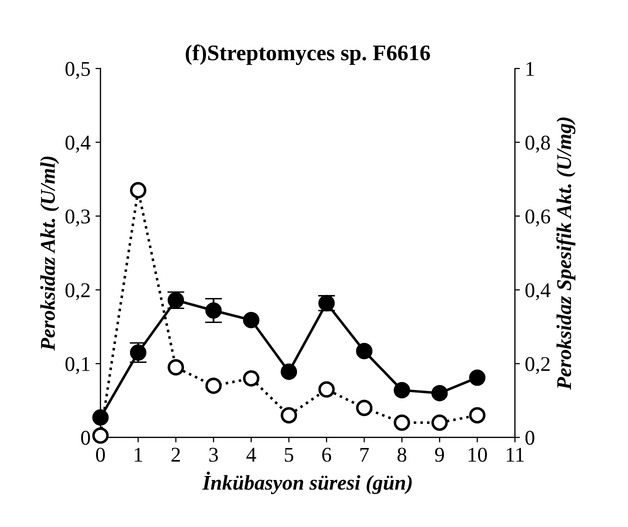 The width and height of the screenshot is (628, 527). What do you see at coordinates (50, 253) in the screenshot?
I see `y-axis-title: Peroksidaz Akt. (U/ml)` at bounding box center [50, 253].